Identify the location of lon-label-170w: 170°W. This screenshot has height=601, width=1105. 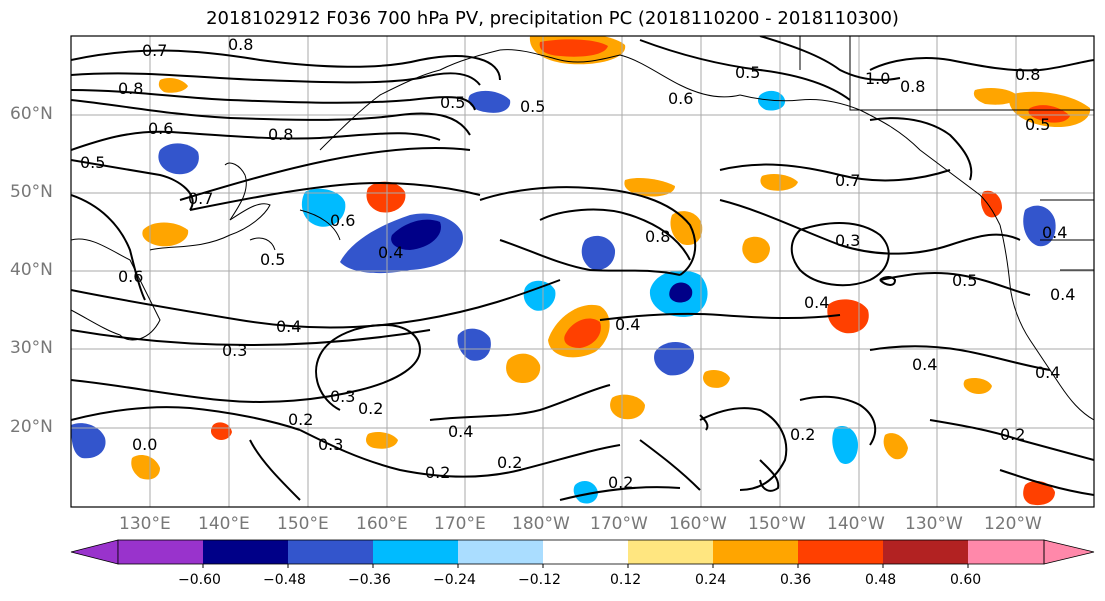
(619, 524).